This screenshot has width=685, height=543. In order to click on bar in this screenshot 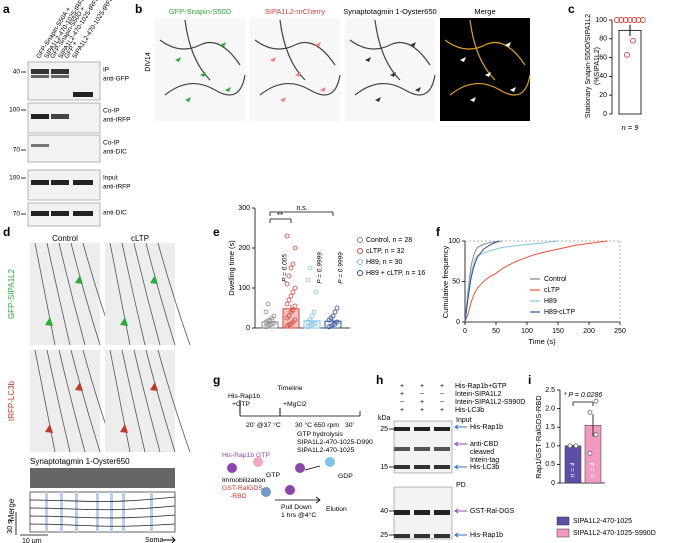, I will do `click(630, 72)`.